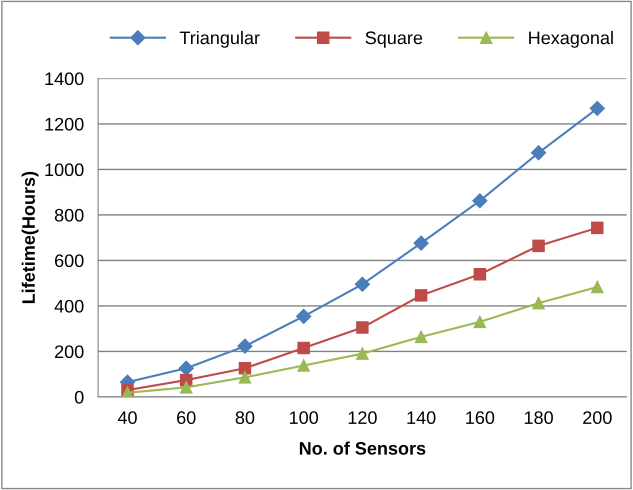  I want to click on x-tick-label: 40, so click(127, 417).